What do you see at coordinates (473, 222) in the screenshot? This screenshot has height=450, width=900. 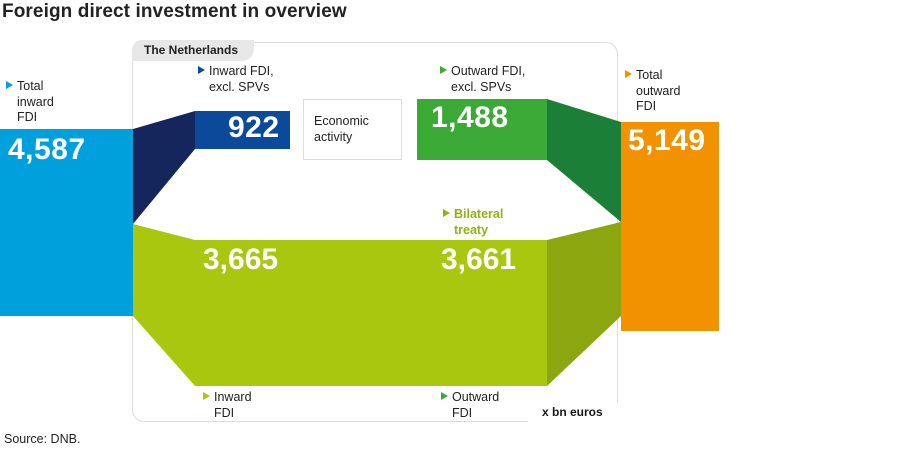 I see `bilateral-treaty-label: Bilateral treaty` at bounding box center [473, 222].